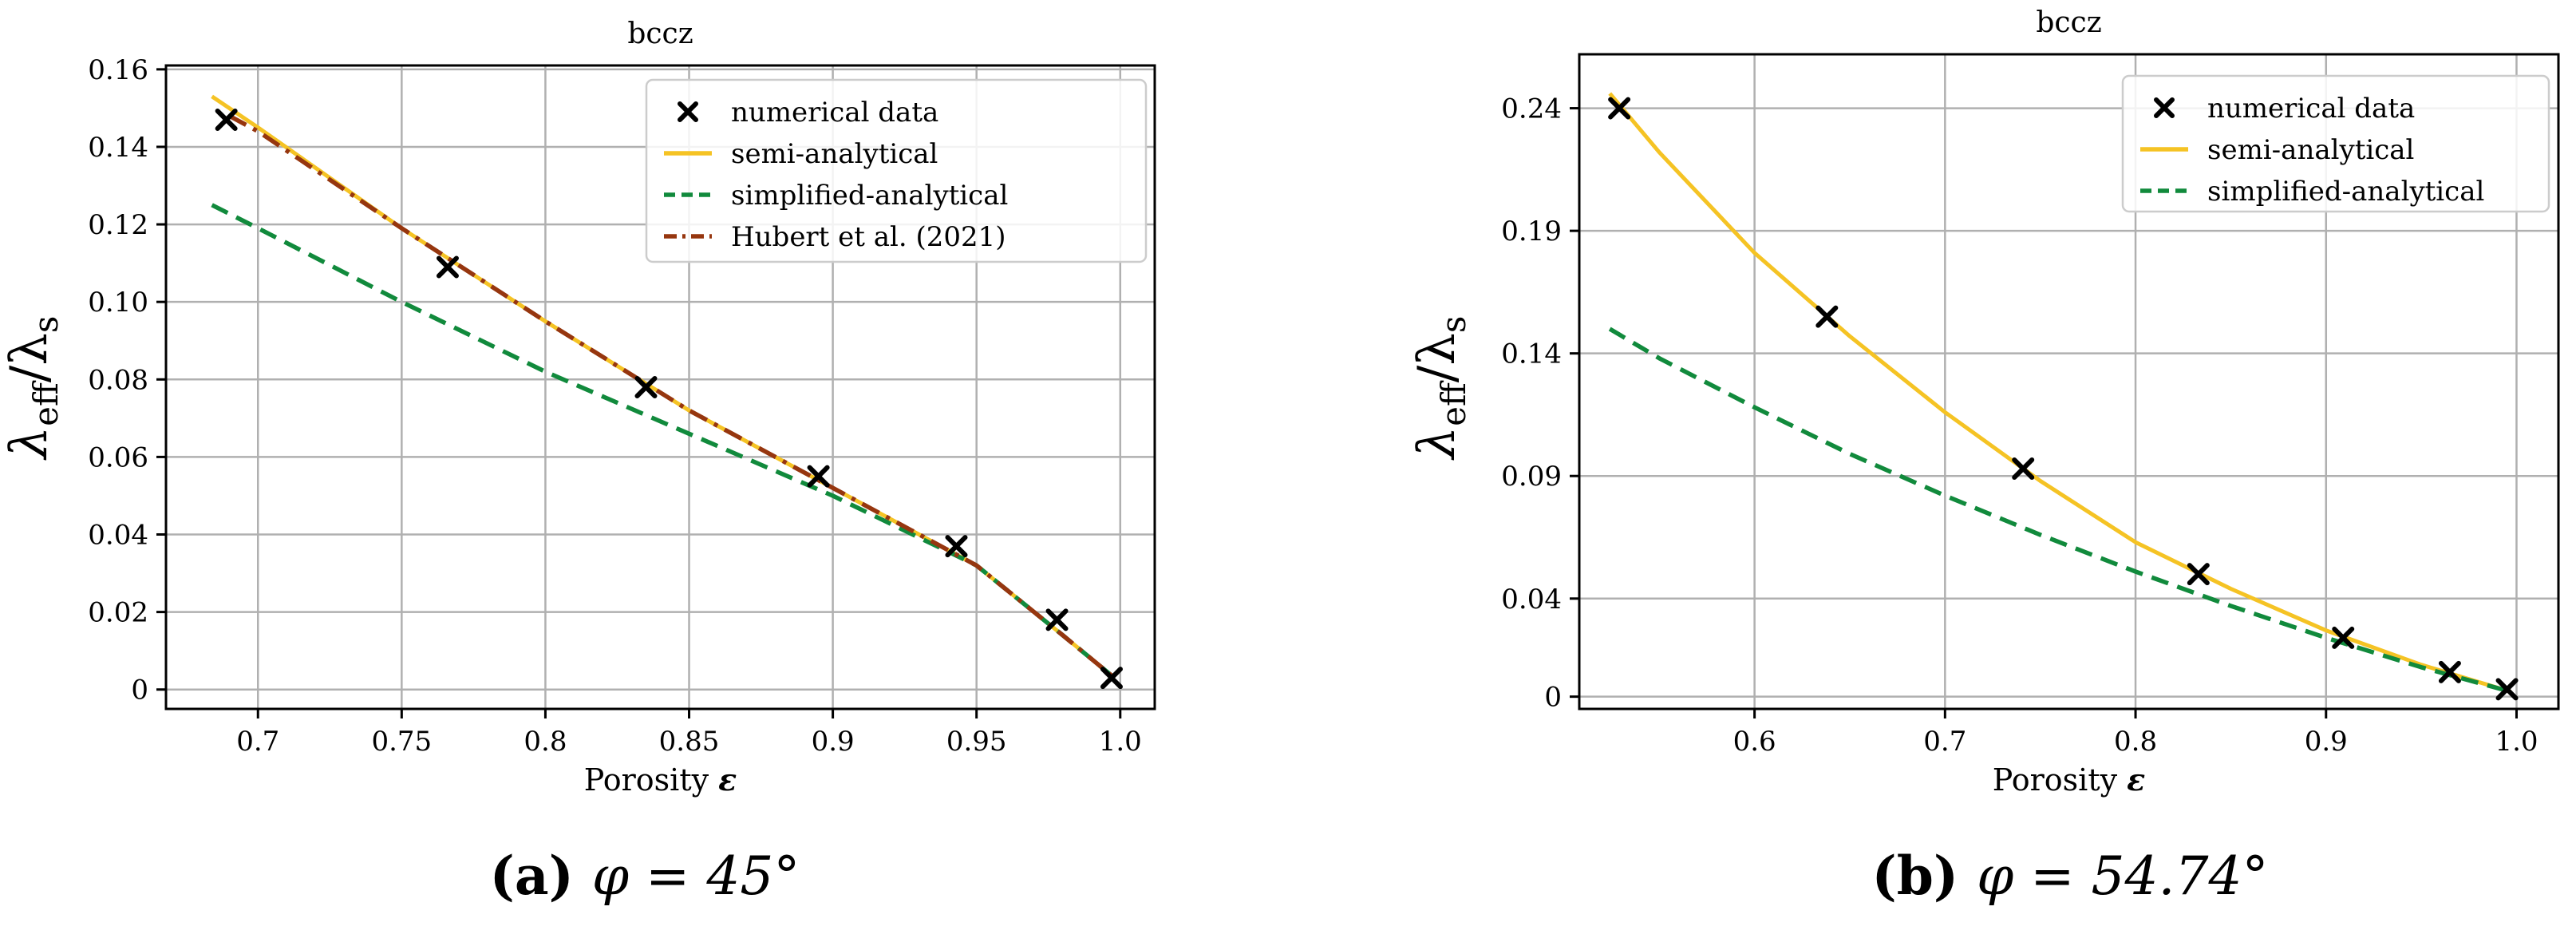  What do you see at coordinates (1531, 477) in the screenshot?
I see `y-tick-label: 0.09` at bounding box center [1531, 477].